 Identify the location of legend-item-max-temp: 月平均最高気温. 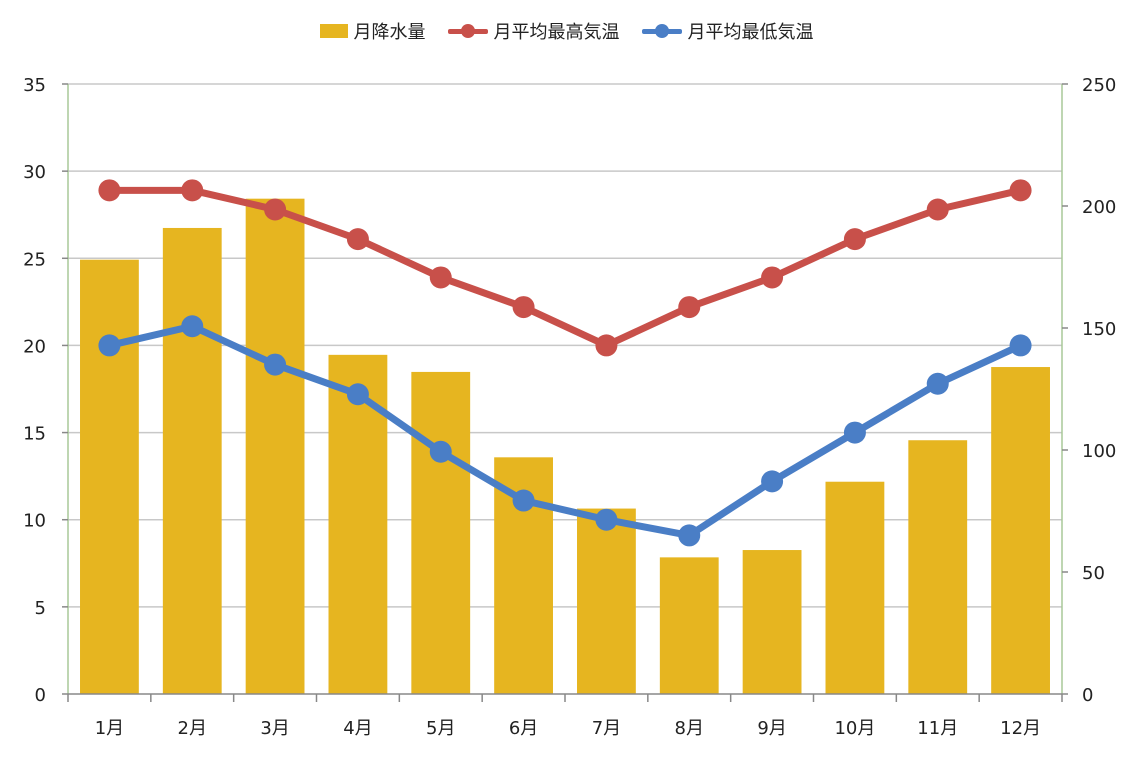
(533, 31).